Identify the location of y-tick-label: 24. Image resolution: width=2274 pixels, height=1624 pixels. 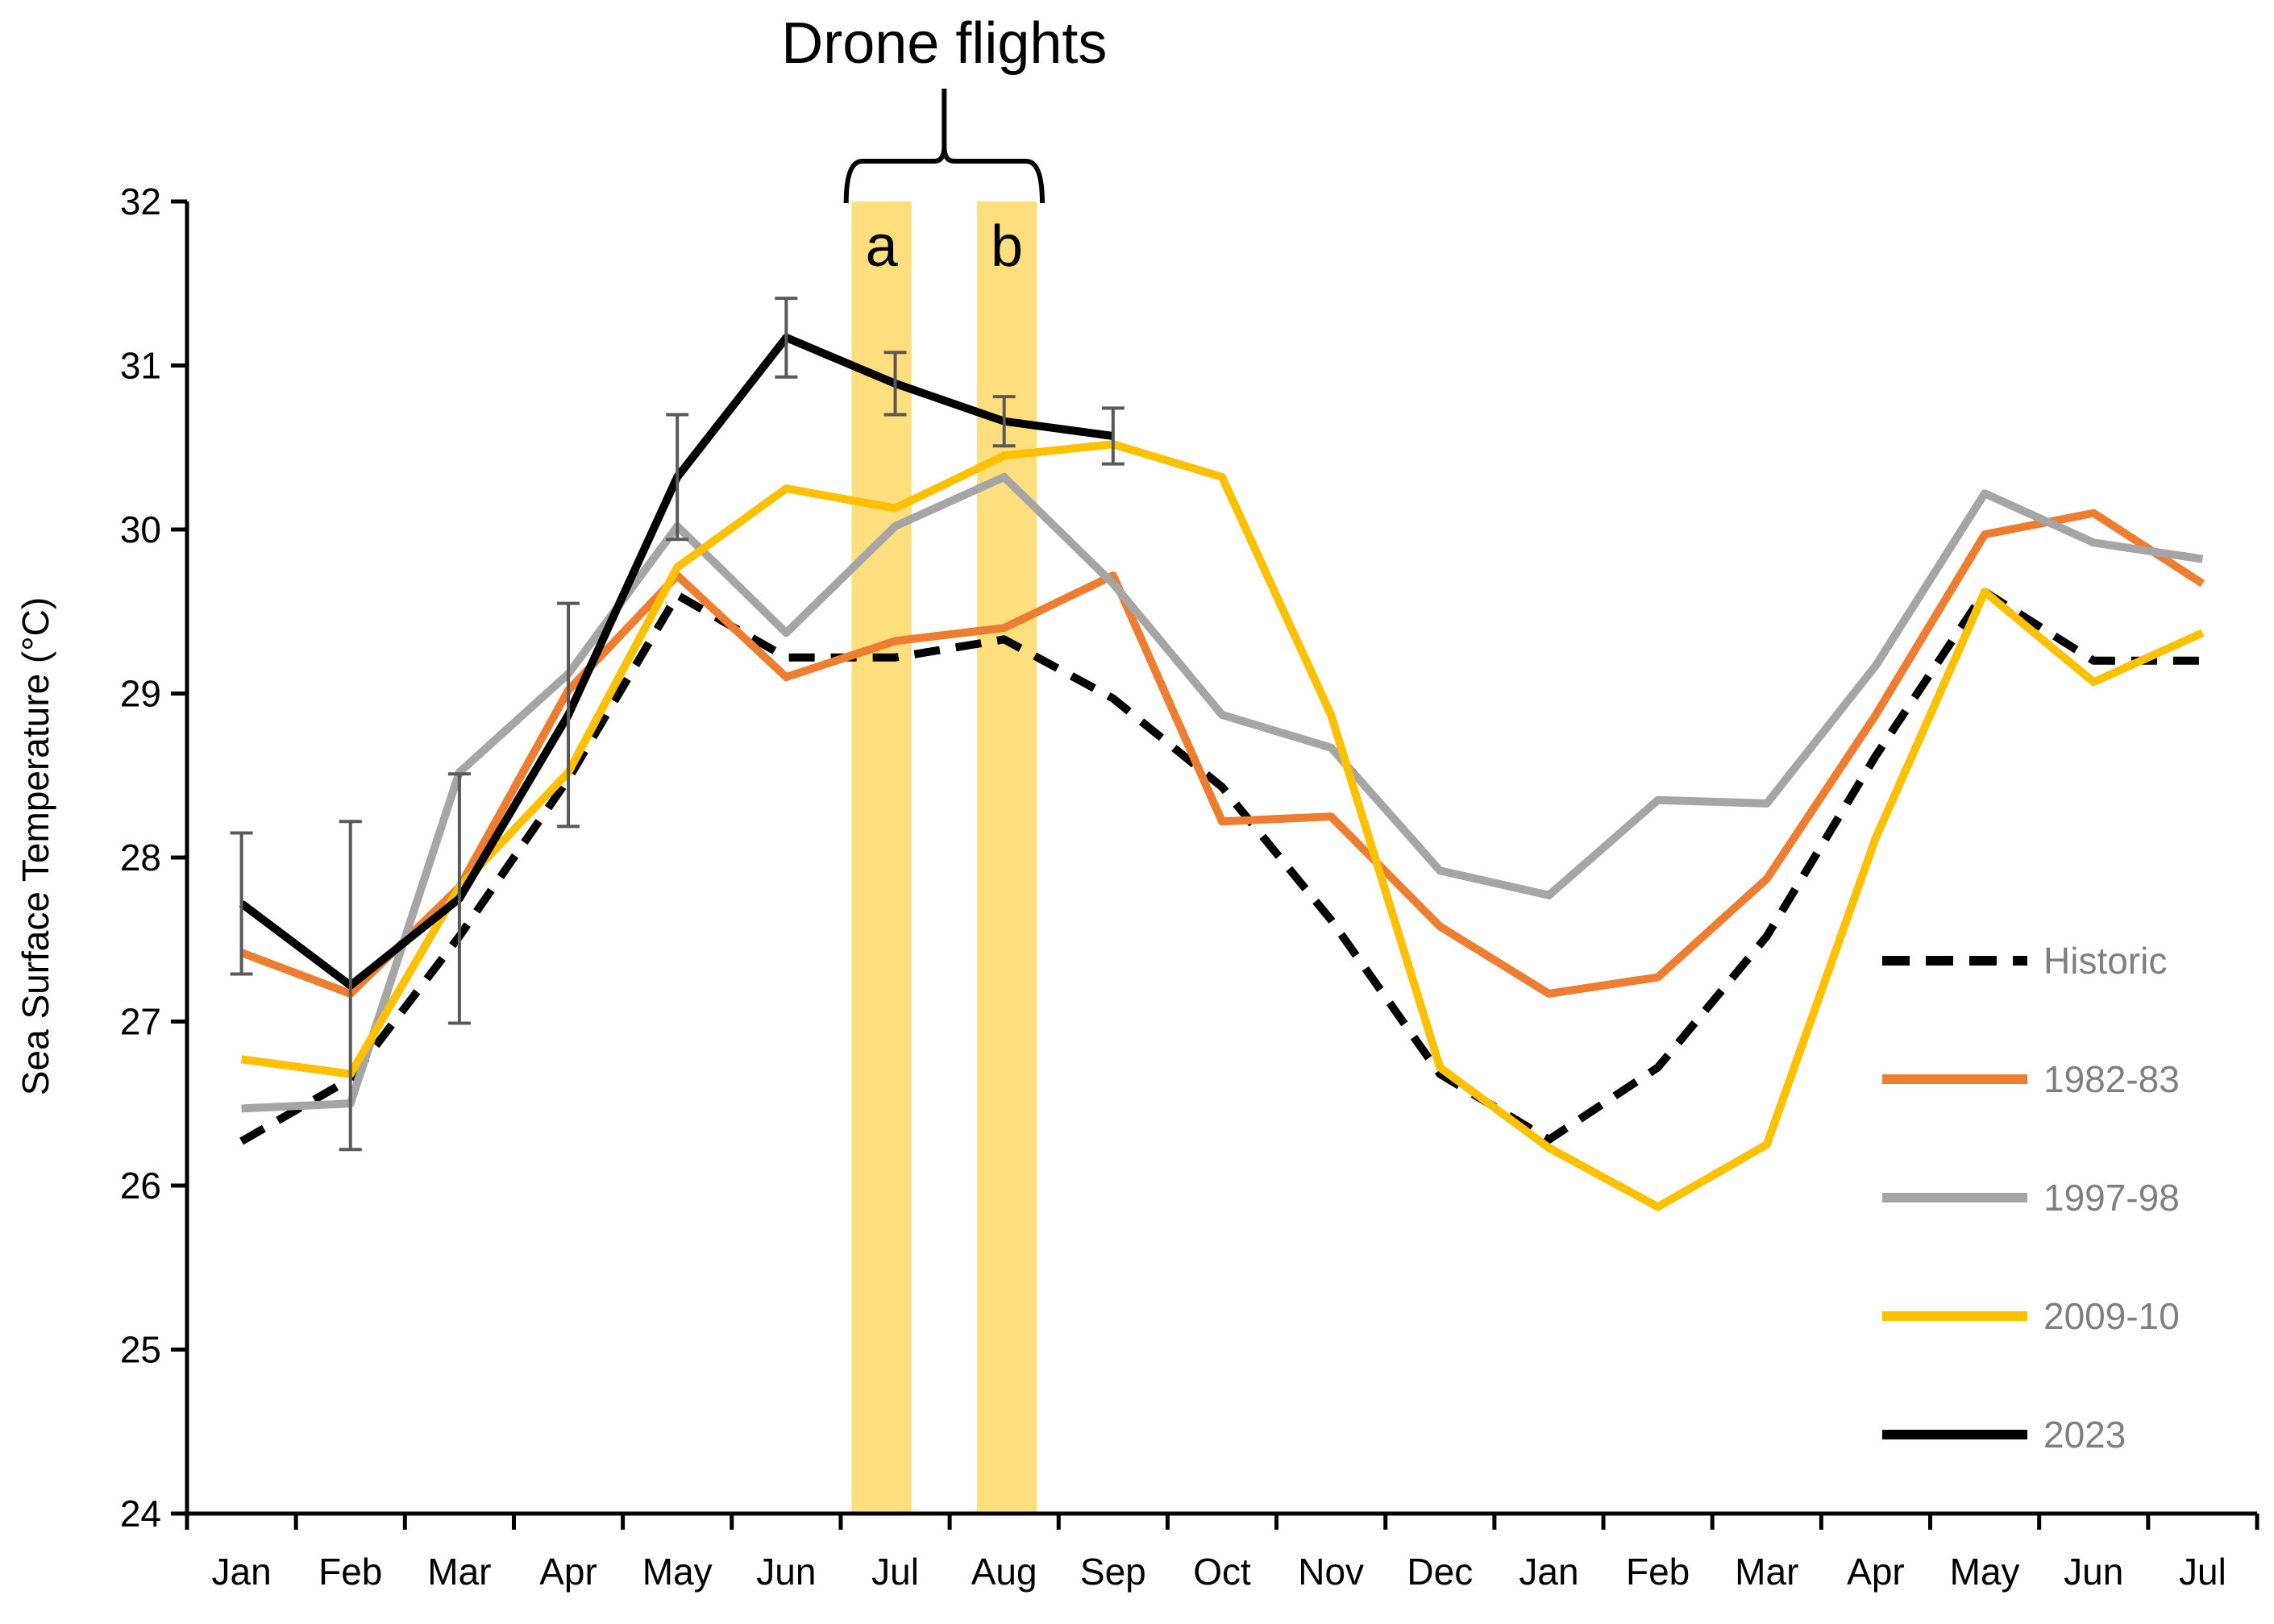
(140, 1514).